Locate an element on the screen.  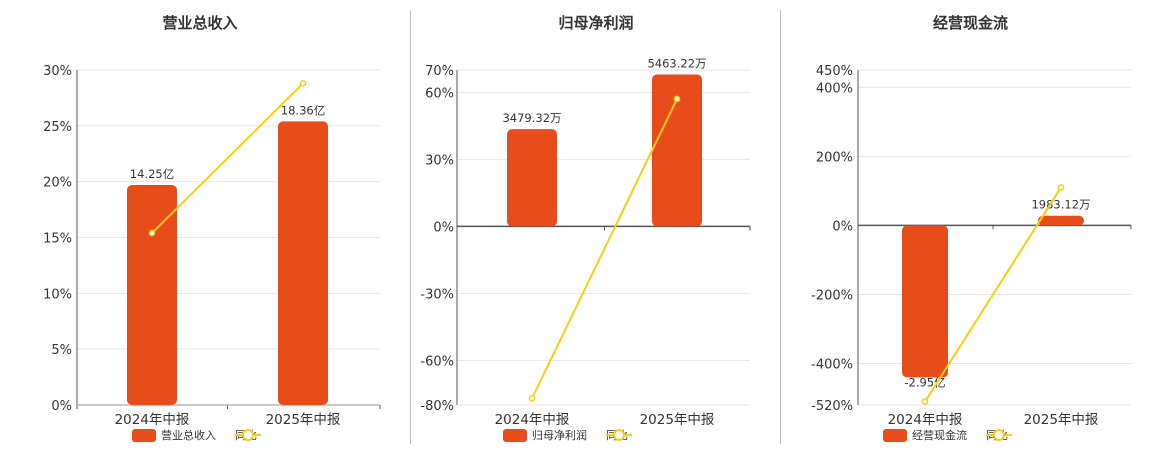
legend-bar-label: 归母净利润 is located at coordinates (559, 435).